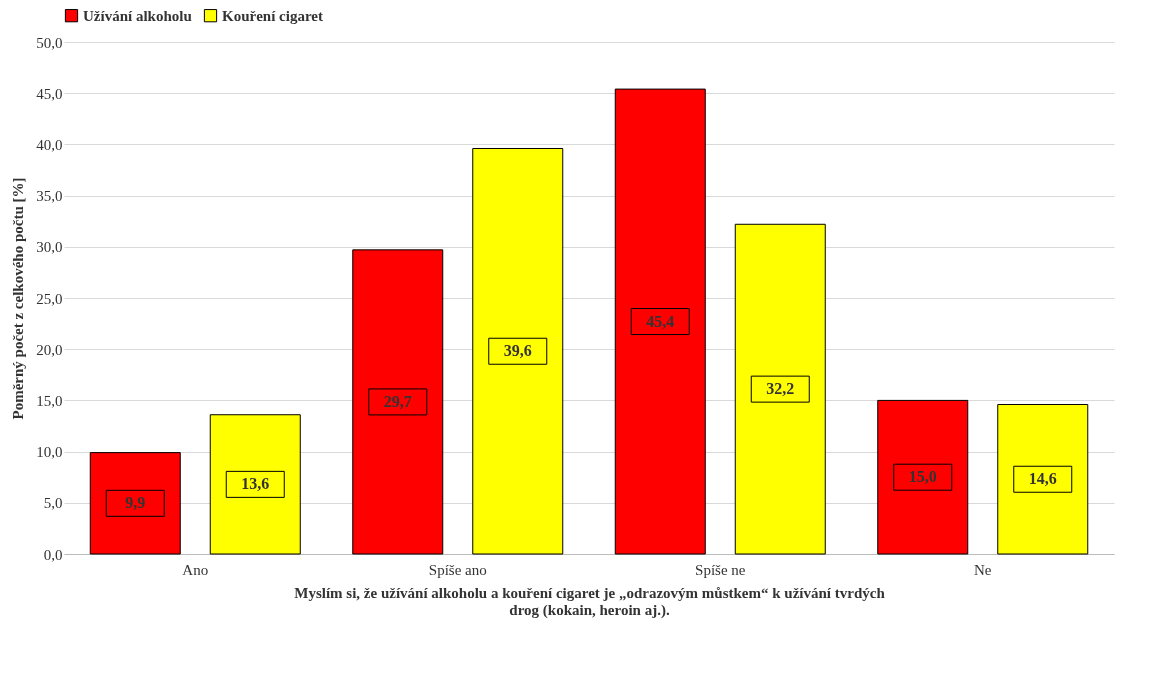 The image size is (1173, 677). Describe the element at coordinates (195, 569) in the screenshot. I see `x-tick-label: Ano` at that location.